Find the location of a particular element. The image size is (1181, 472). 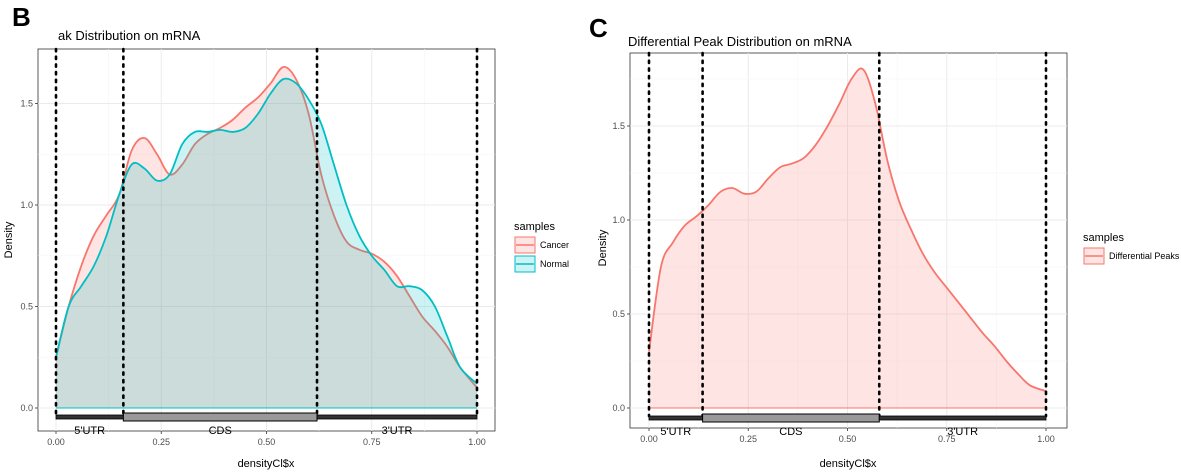

panel-b-label: B is located at coordinates (21, 17).